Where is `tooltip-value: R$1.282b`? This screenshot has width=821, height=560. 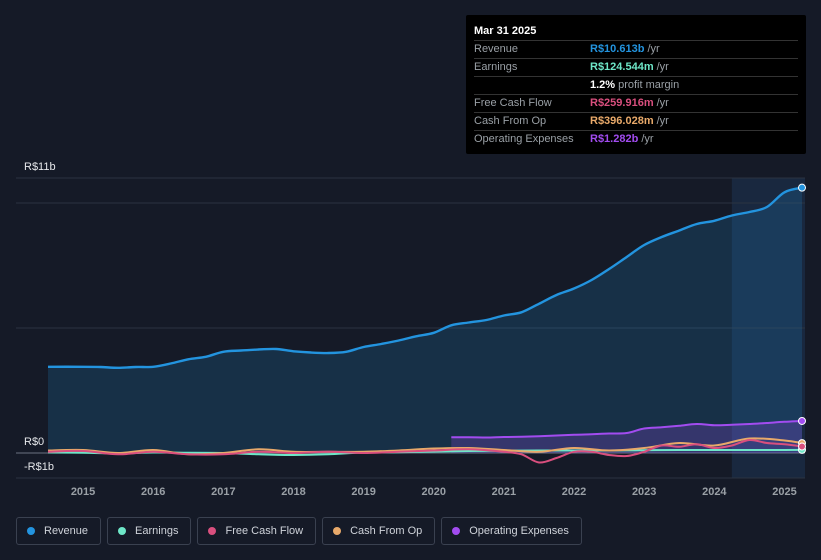
tooltip-value: R$1.282b is located at coordinates (614, 139).